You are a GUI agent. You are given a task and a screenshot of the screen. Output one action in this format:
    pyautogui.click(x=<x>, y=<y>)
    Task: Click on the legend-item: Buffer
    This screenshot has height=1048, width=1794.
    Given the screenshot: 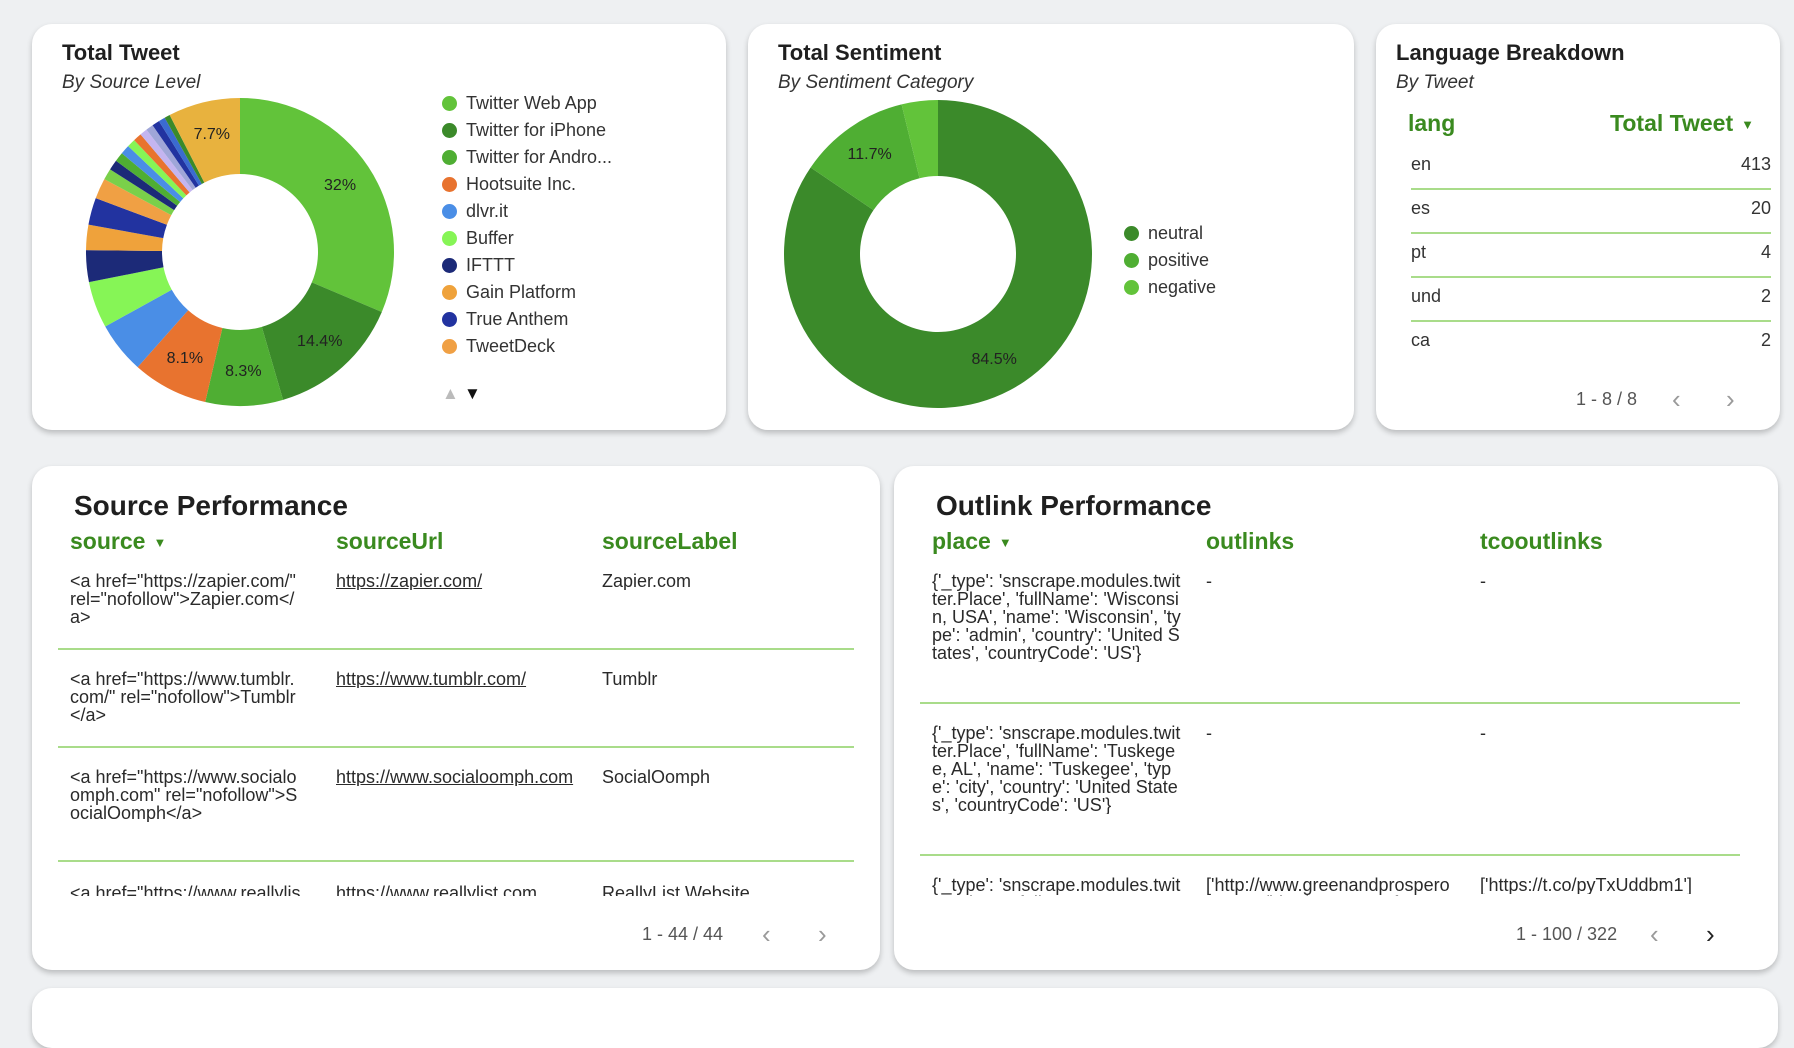 What is the action you would take?
    pyautogui.click(x=527, y=238)
    